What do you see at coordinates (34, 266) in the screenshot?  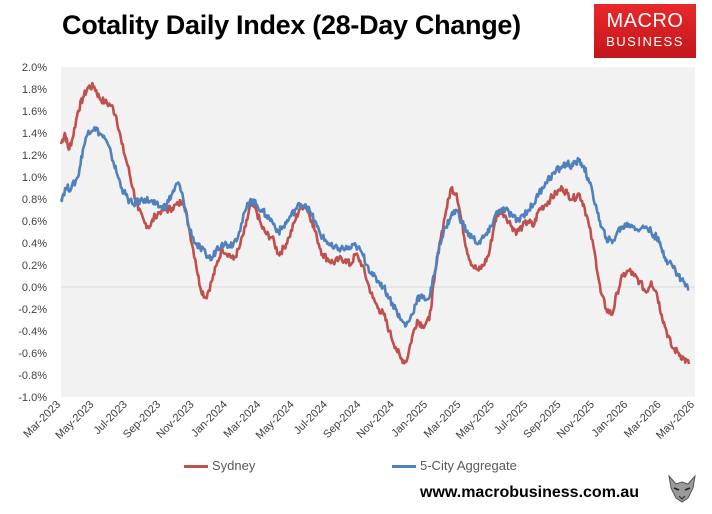 I see `y-tick-label: 0.2%` at bounding box center [34, 266].